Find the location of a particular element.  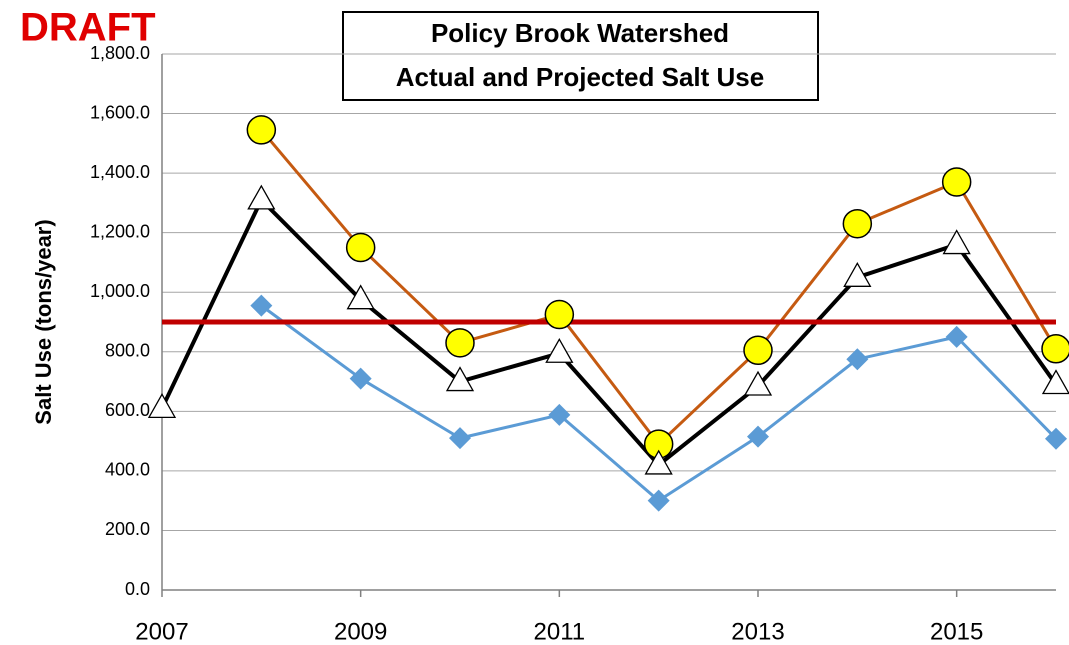

x-tick-label: 2011 is located at coordinates (560, 631).